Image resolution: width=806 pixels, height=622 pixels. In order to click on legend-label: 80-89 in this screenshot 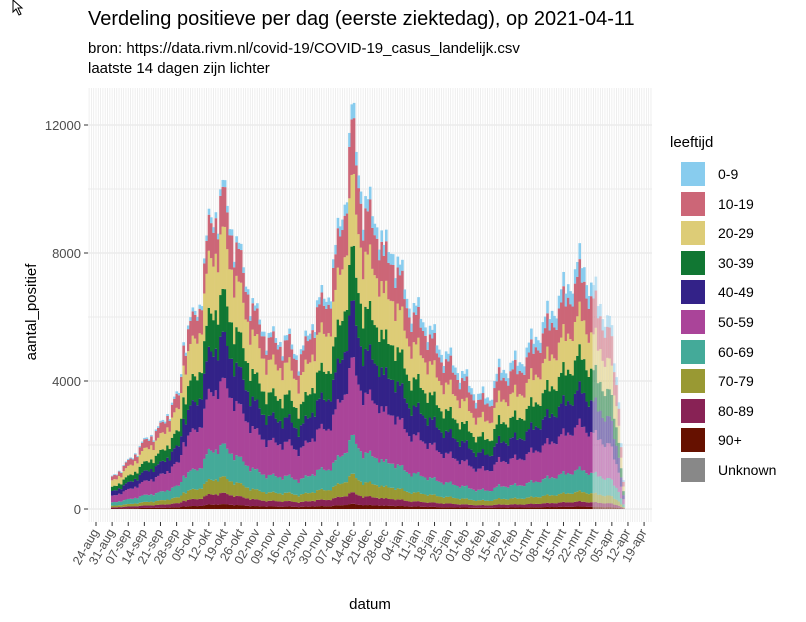, I will do `click(736, 410)`.